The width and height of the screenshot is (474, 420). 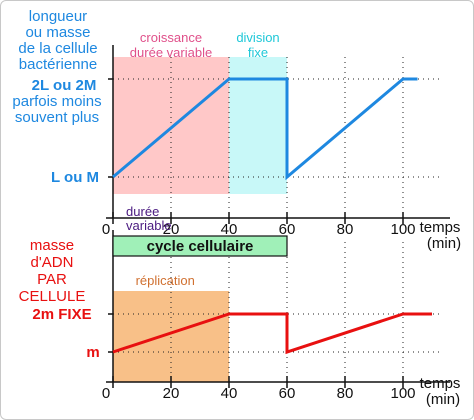 I want to click on top-ylabel-line-3: bactérienne, so click(x=58, y=64).